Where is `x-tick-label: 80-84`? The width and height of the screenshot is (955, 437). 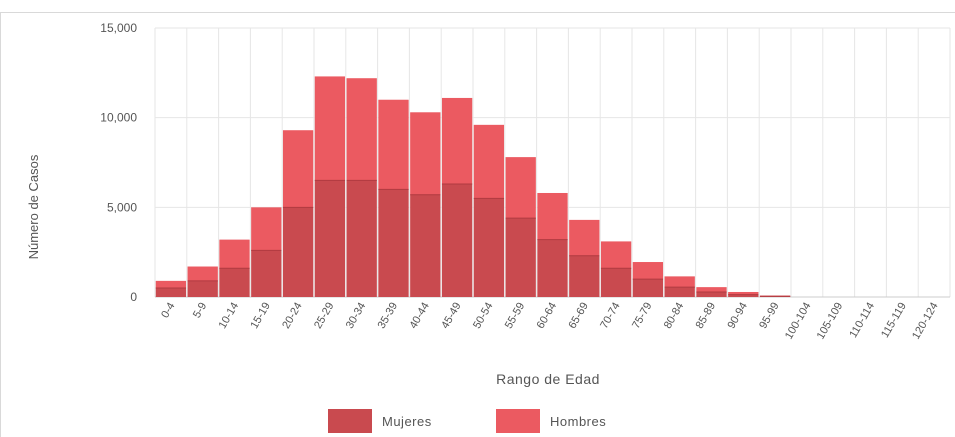 x-tick-label: 80-84 is located at coordinates (674, 316).